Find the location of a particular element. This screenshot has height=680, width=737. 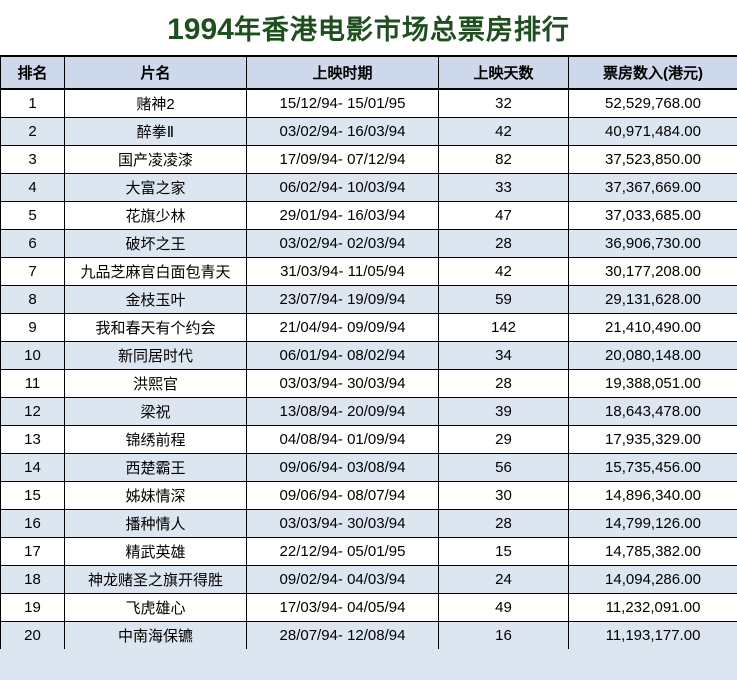

rank-cell: 8 is located at coordinates (32, 299).